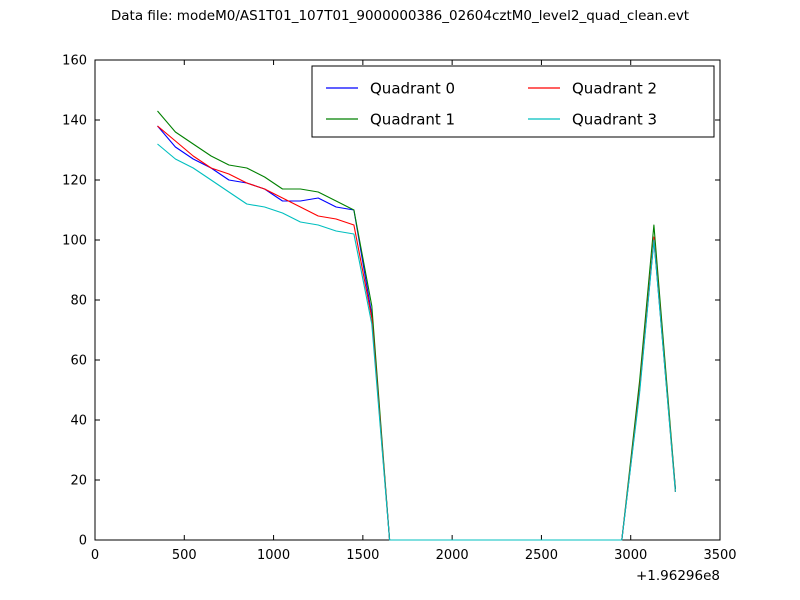 The height and width of the screenshot is (600, 800). Describe the element at coordinates (541, 555) in the screenshot. I see `x-axis-tick-label: 2500` at that location.